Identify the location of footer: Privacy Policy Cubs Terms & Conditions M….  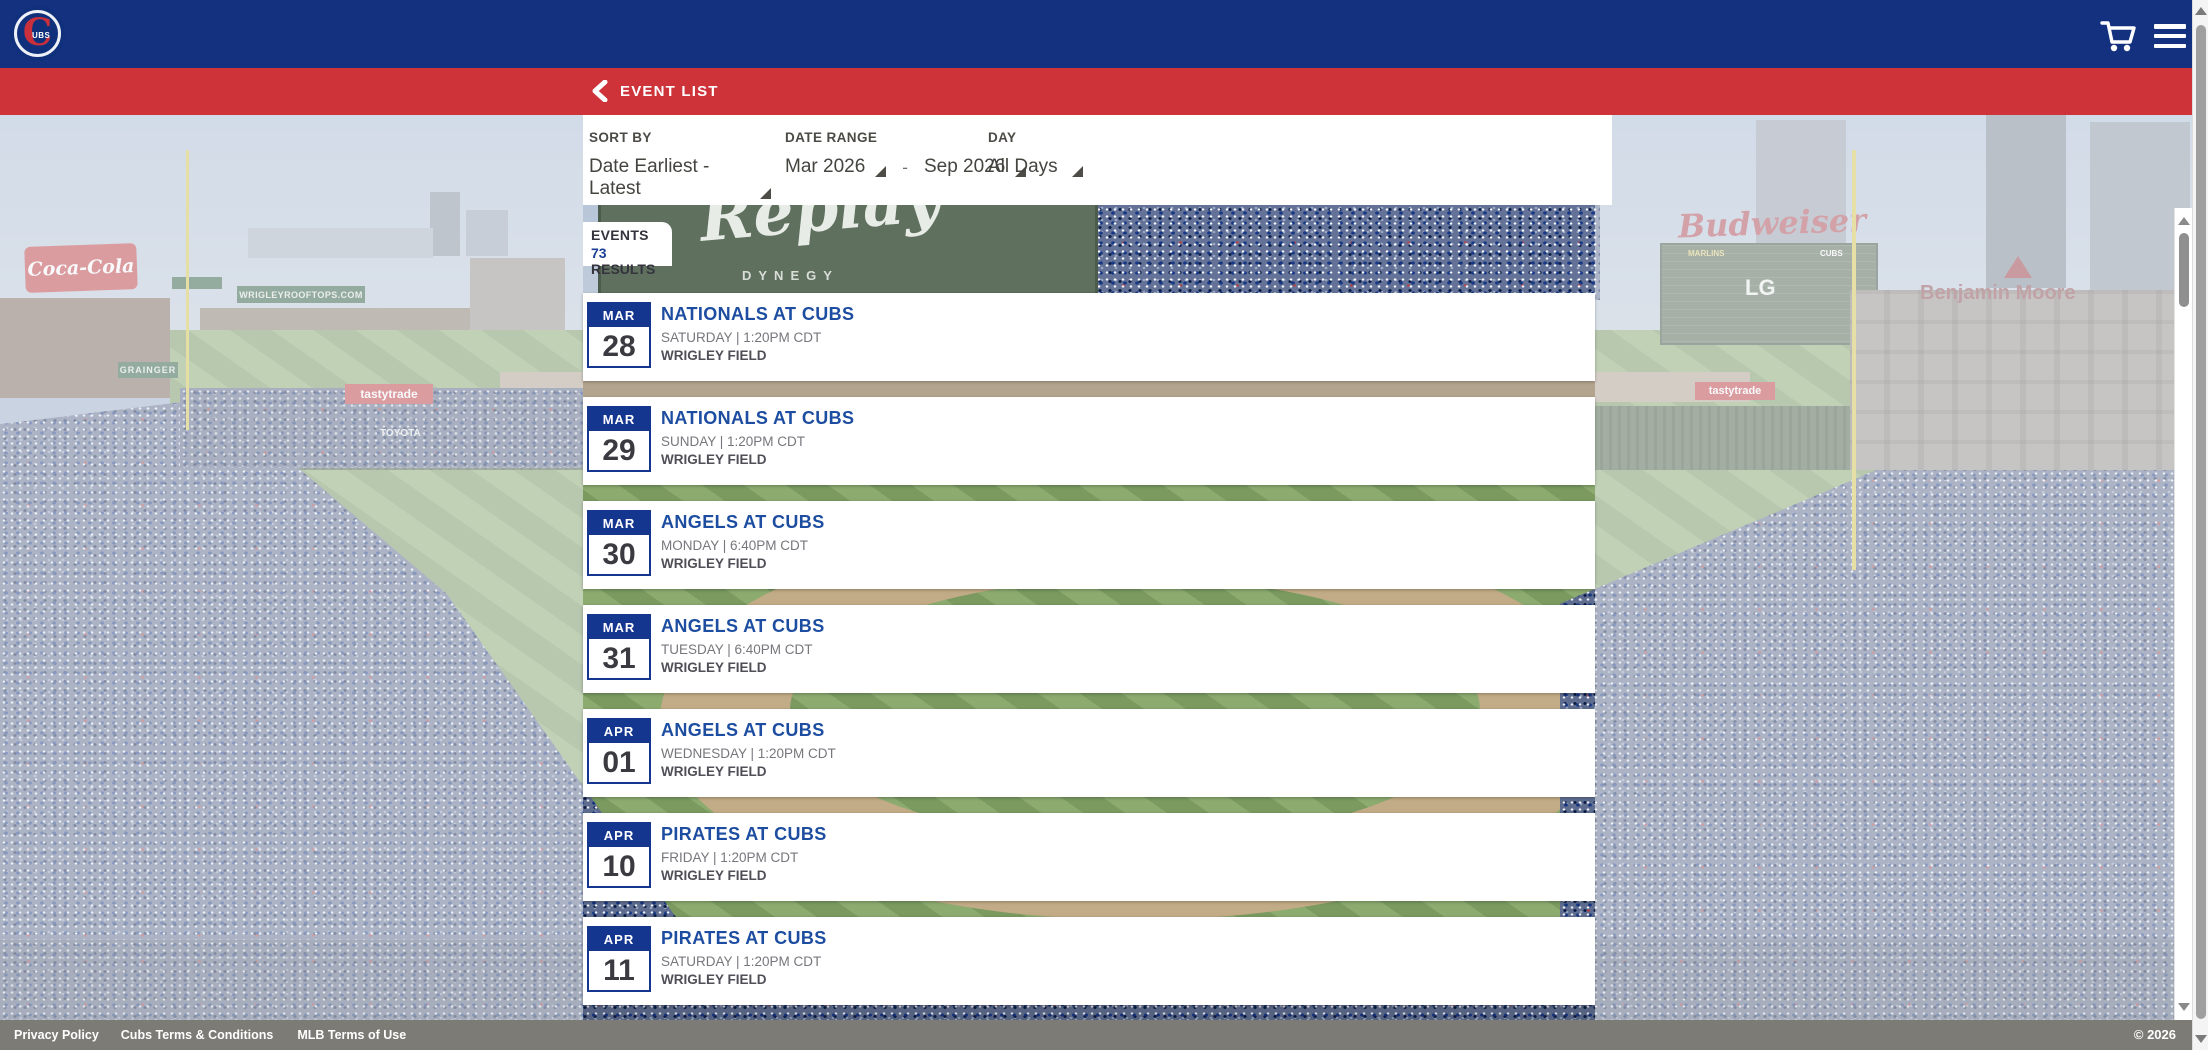
(1104, 1035).